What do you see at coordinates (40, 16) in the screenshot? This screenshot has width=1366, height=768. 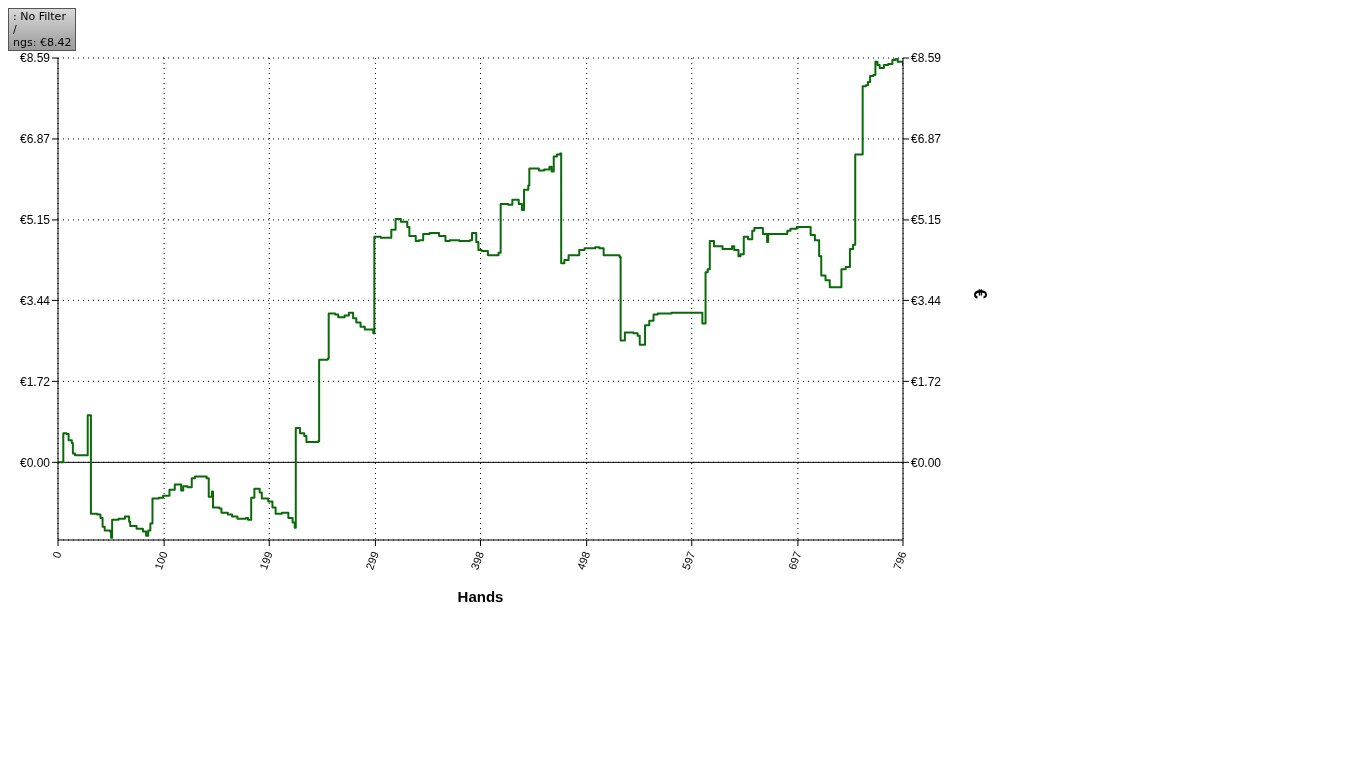 I see `text: : No Filter` at bounding box center [40, 16].